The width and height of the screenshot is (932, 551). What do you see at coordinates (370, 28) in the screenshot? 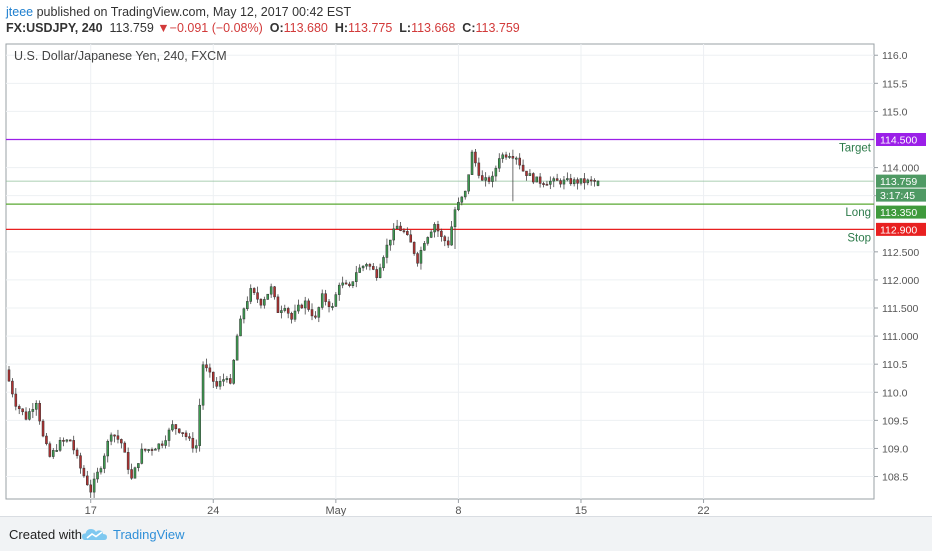
I see `high-value: 113.775` at bounding box center [370, 28].